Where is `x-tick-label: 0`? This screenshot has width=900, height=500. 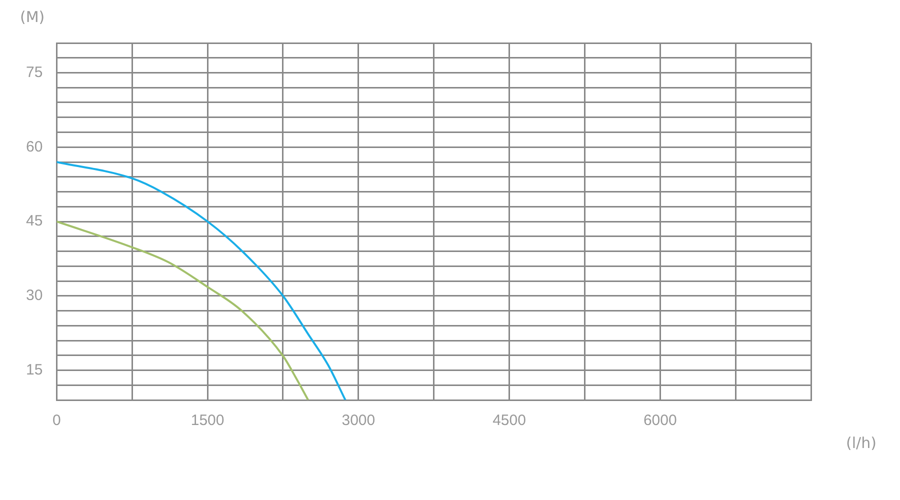
x-tick-label: 0 is located at coordinates (56, 421).